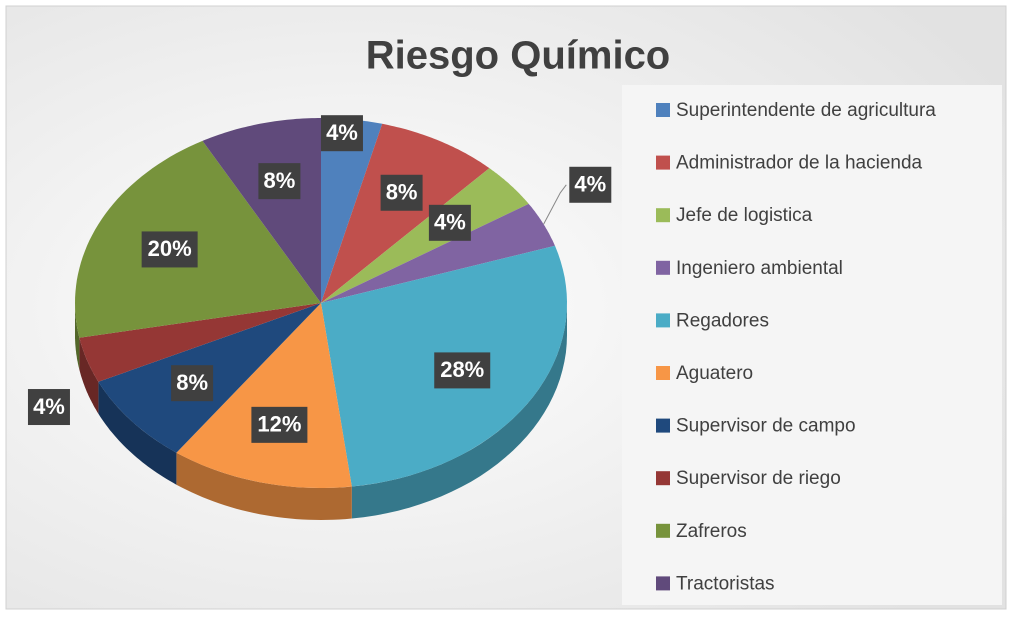 The height and width of the screenshot is (622, 1014). Describe the element at coordinates (714, 373) in the screenshot. I see `legend-label: Aguatero` at that location.